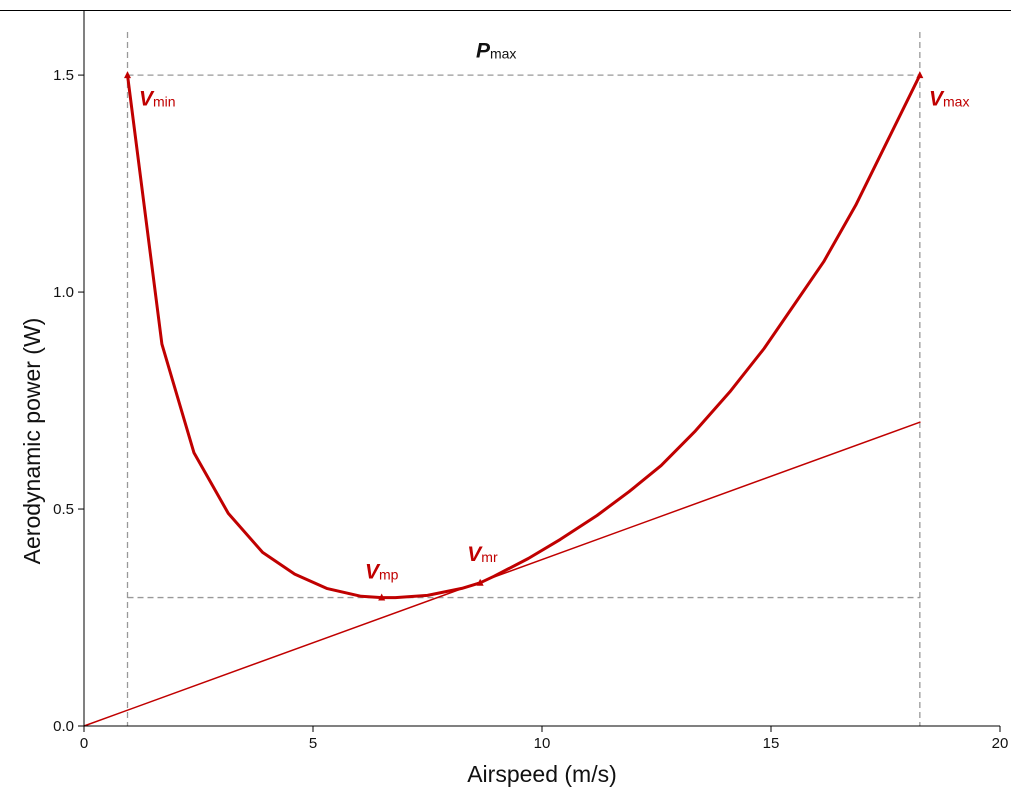 This screenshot has width=1011, height=790. What do you see at coordinates (32, 441) in the screenshot?
I see `y-axis-title: Aerodynamic power (W)` at bounding box center [32, 441].